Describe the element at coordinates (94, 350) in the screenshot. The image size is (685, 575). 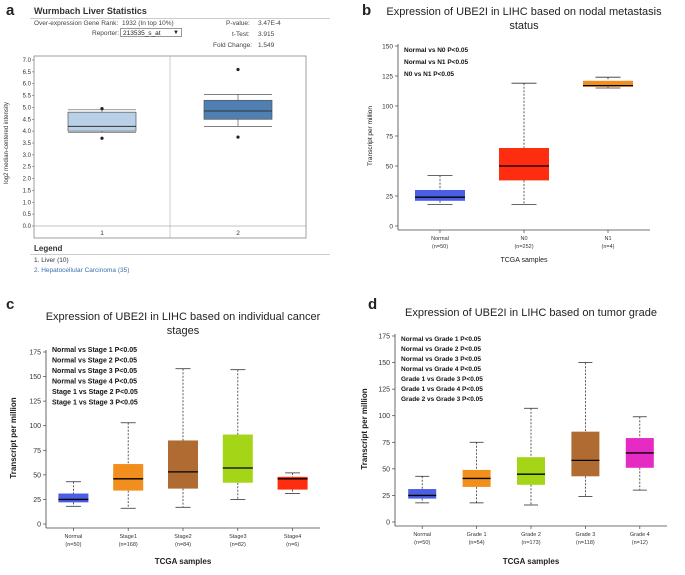
I see `significance-annotation: Normal vs Stage 1 P<0.05` at that location.